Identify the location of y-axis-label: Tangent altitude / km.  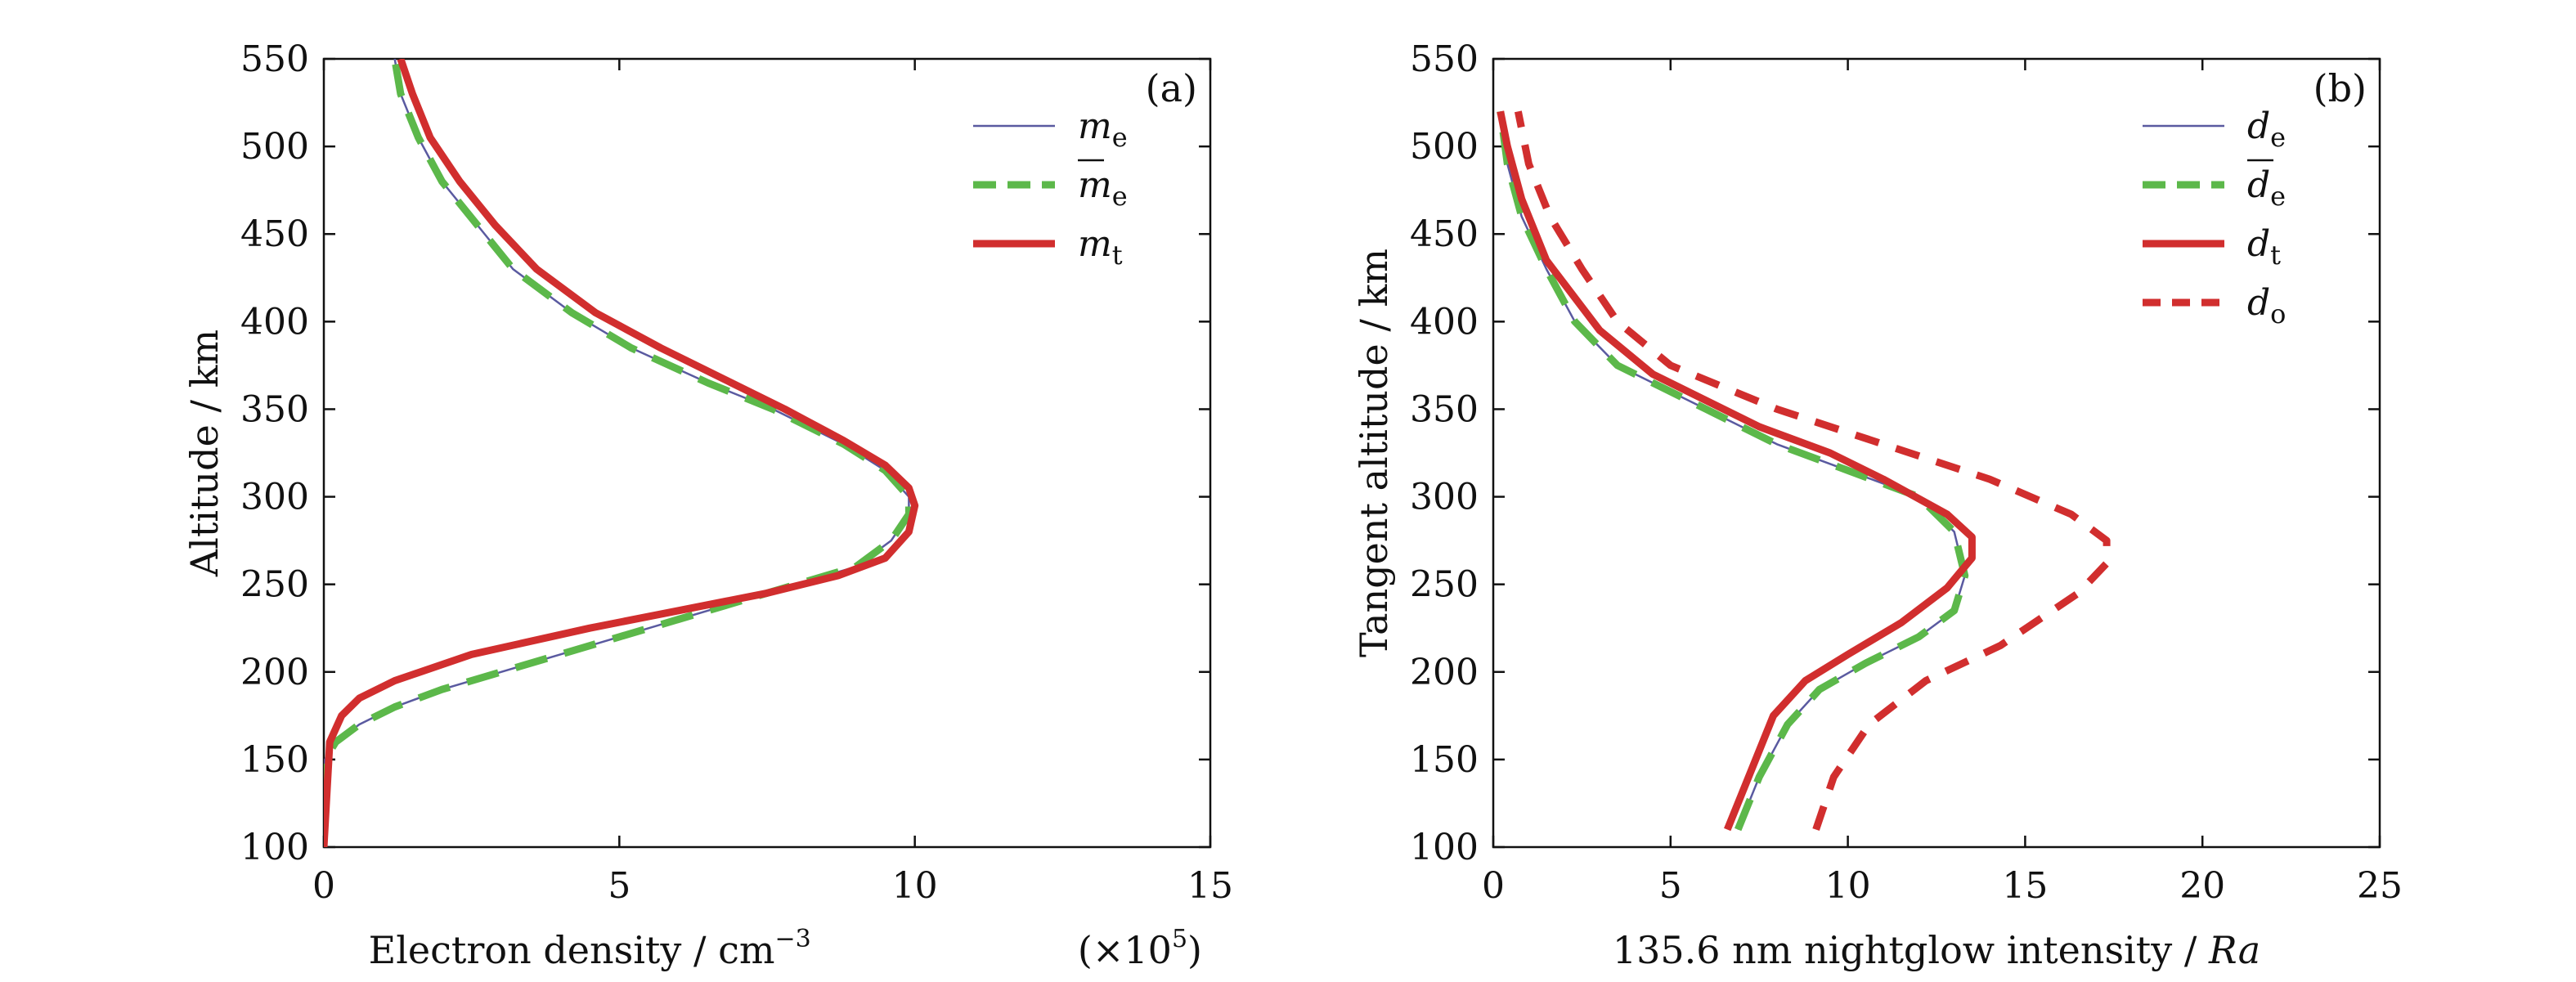
(1374, 453).